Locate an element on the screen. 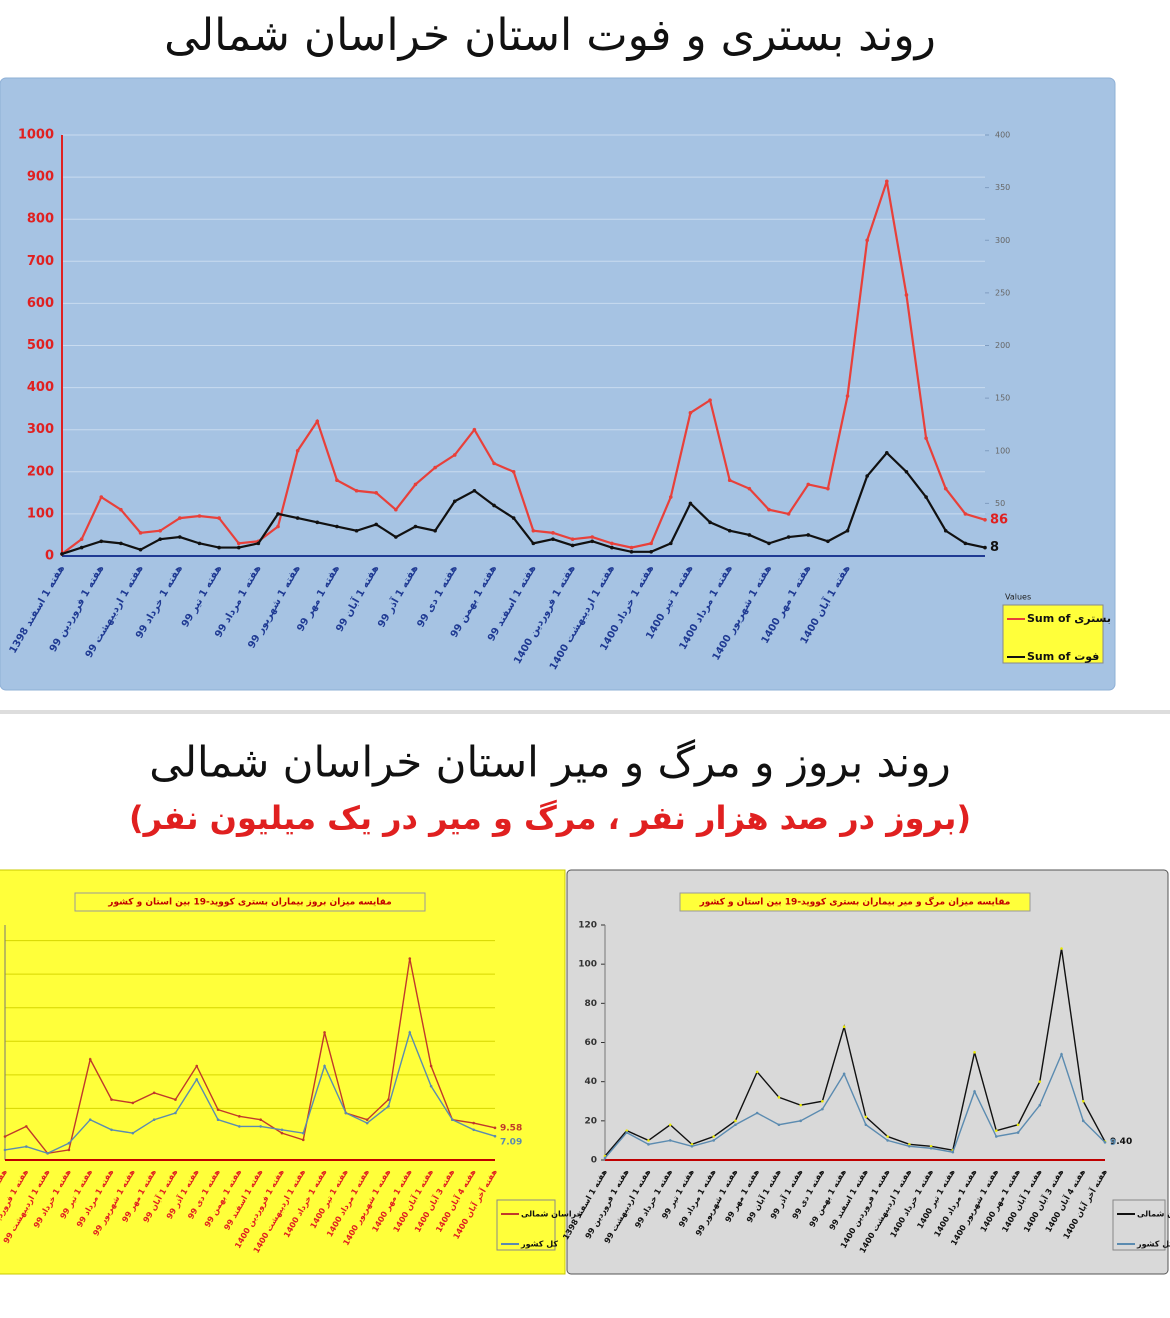 Image resolution: width=1170 pixels, height=1318 pixels. y-tick-label: 100 is located at coordinates (40, 513).